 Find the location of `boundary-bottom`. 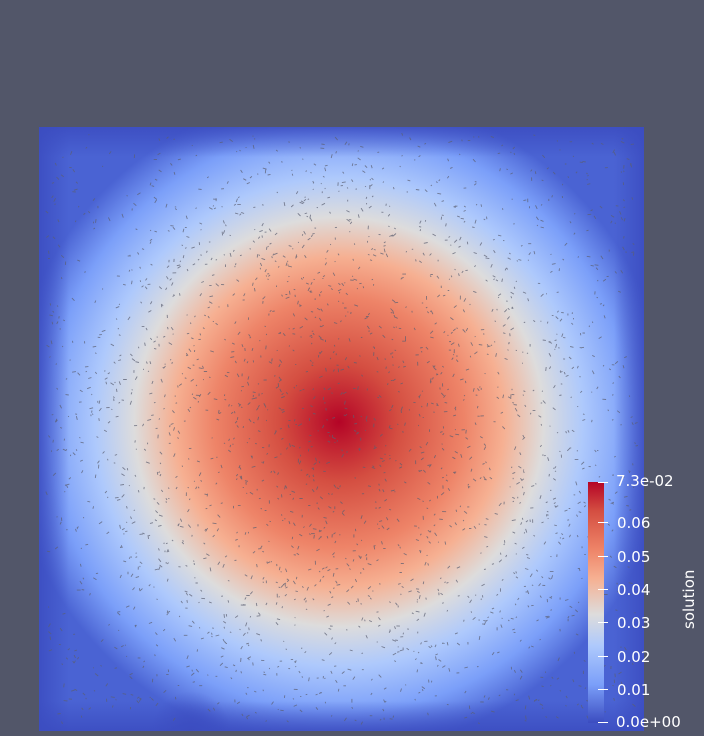

boundary-bottom is located at coordinates (341, 716).